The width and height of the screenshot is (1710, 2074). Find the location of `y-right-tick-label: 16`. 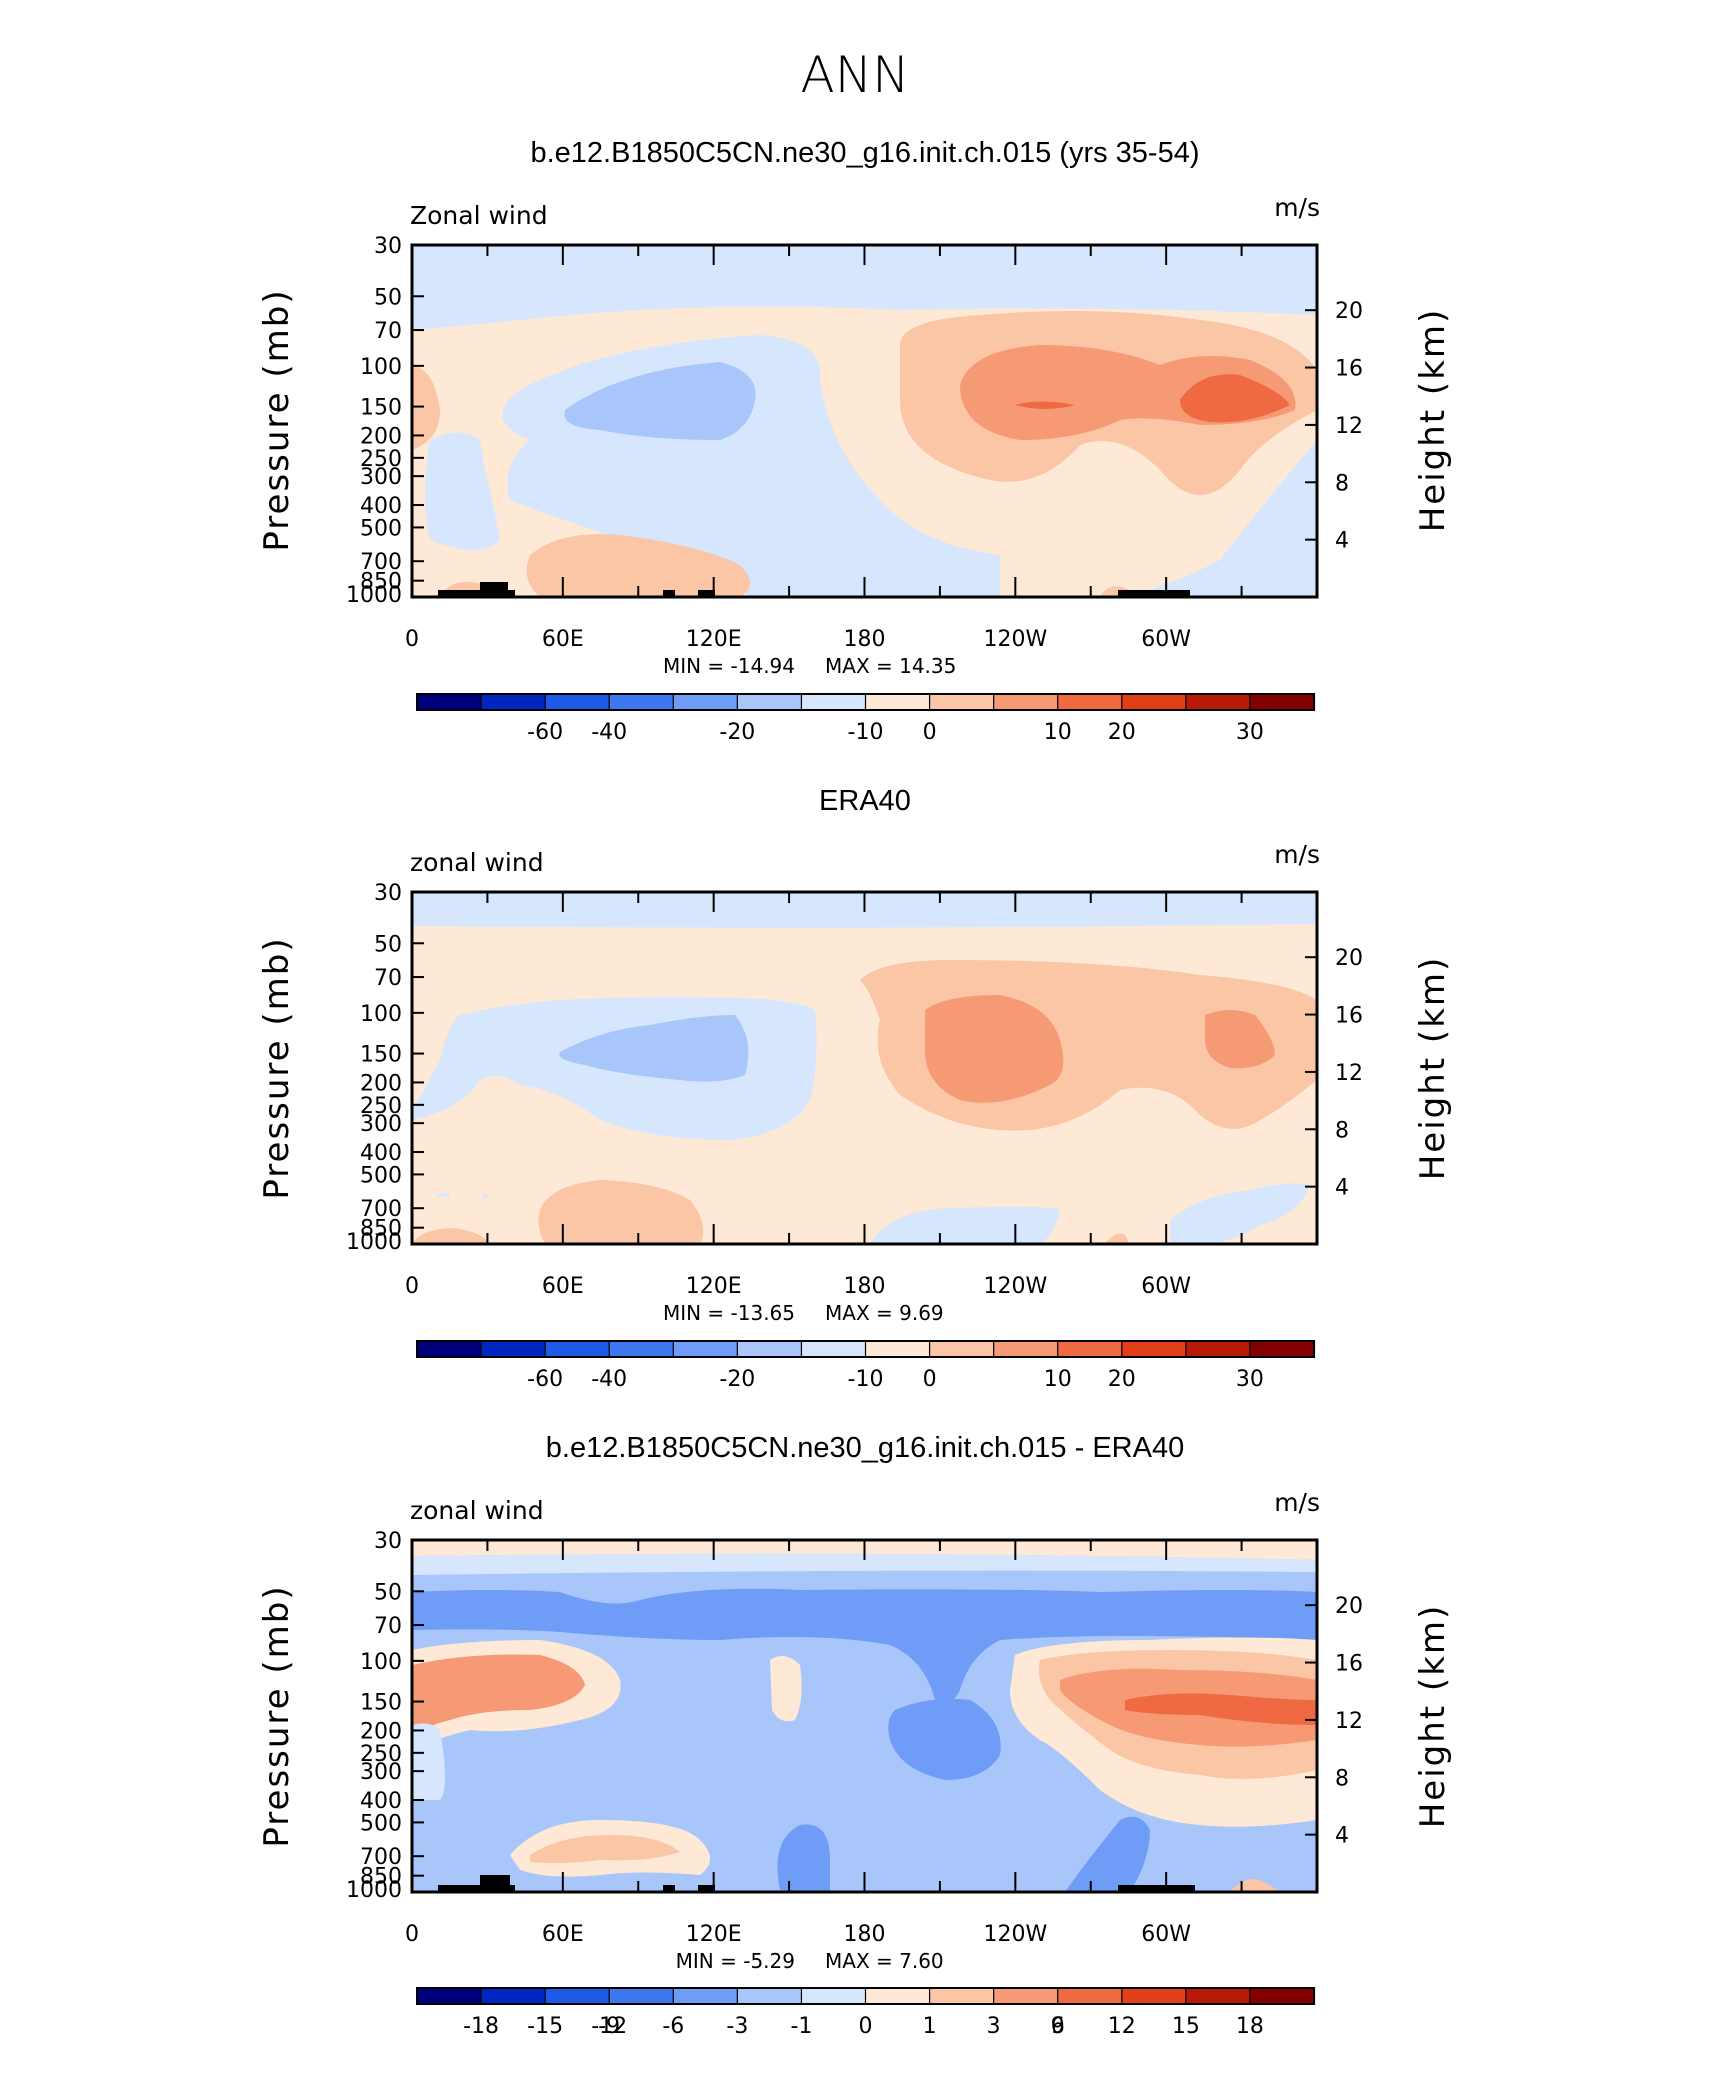

y-right-tick-label: 16 is located at coordinates (1349, 1016).